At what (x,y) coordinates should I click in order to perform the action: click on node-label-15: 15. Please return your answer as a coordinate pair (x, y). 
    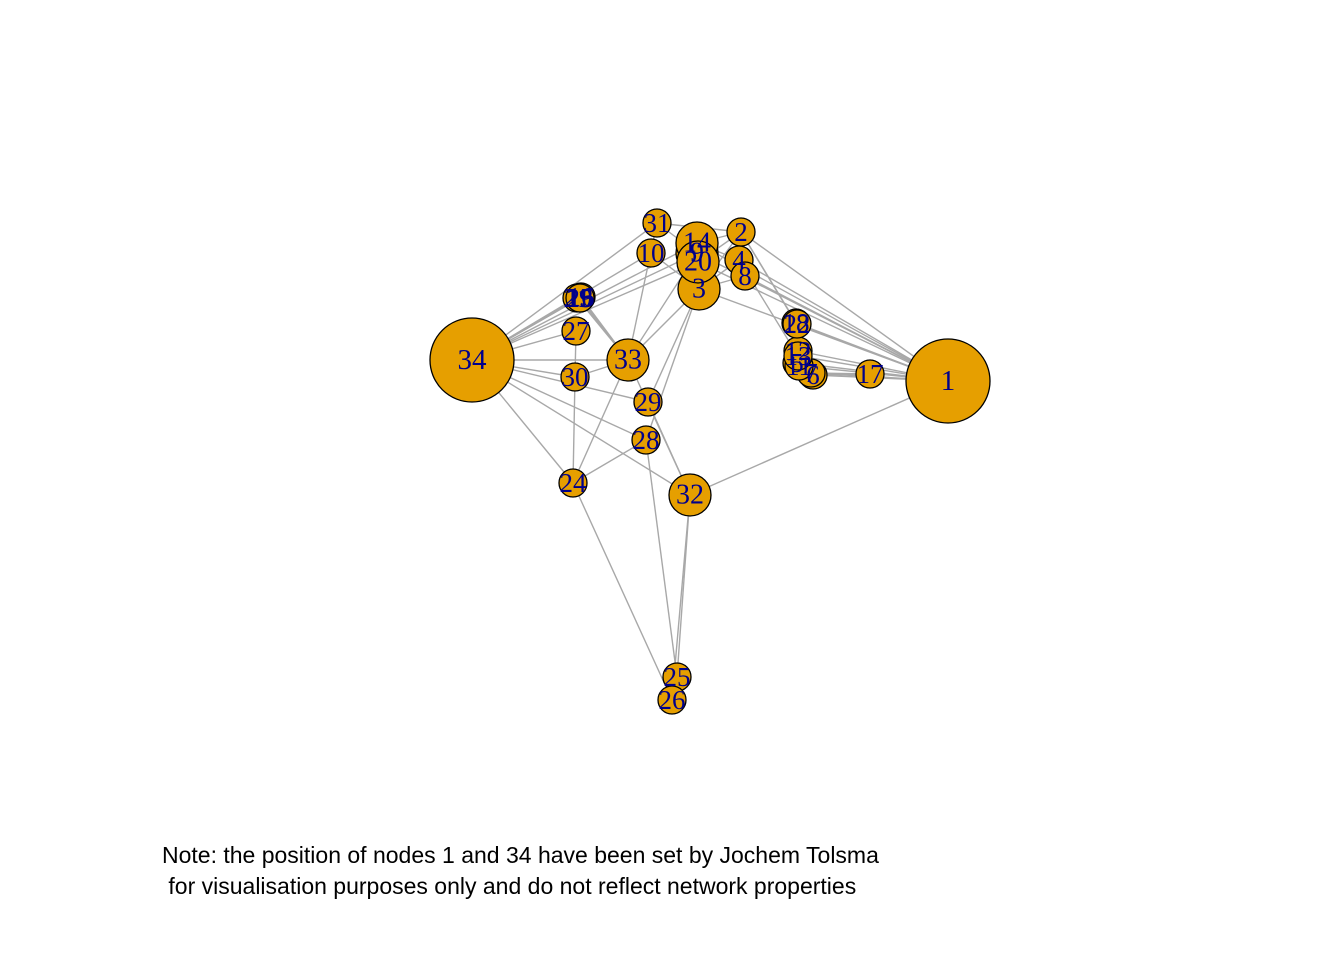
    Looking at the image, I should click on (580, 298).